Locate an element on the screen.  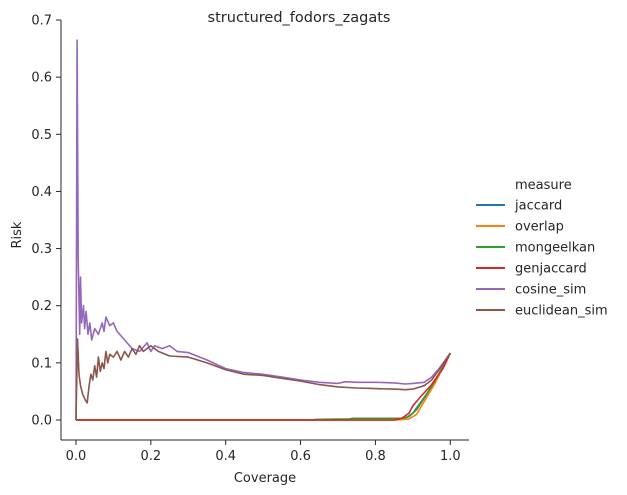
y-tick-label: 0.4 is located at coordinates (41, 192).